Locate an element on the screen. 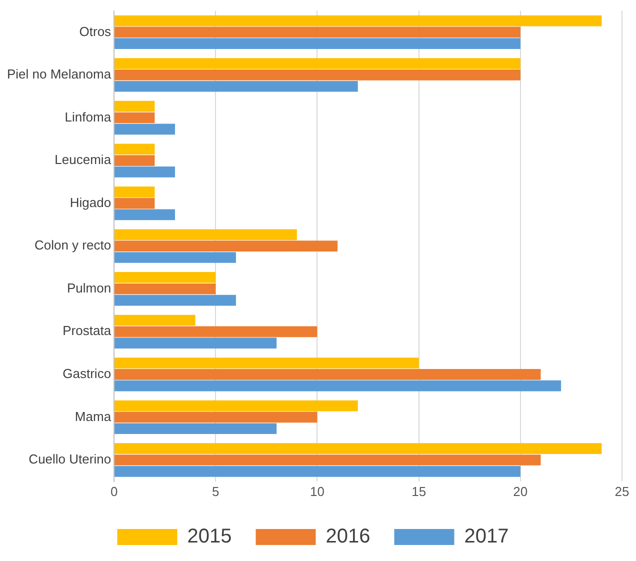  y-tick-label: Leucemia is located at coordinates (83, 160).